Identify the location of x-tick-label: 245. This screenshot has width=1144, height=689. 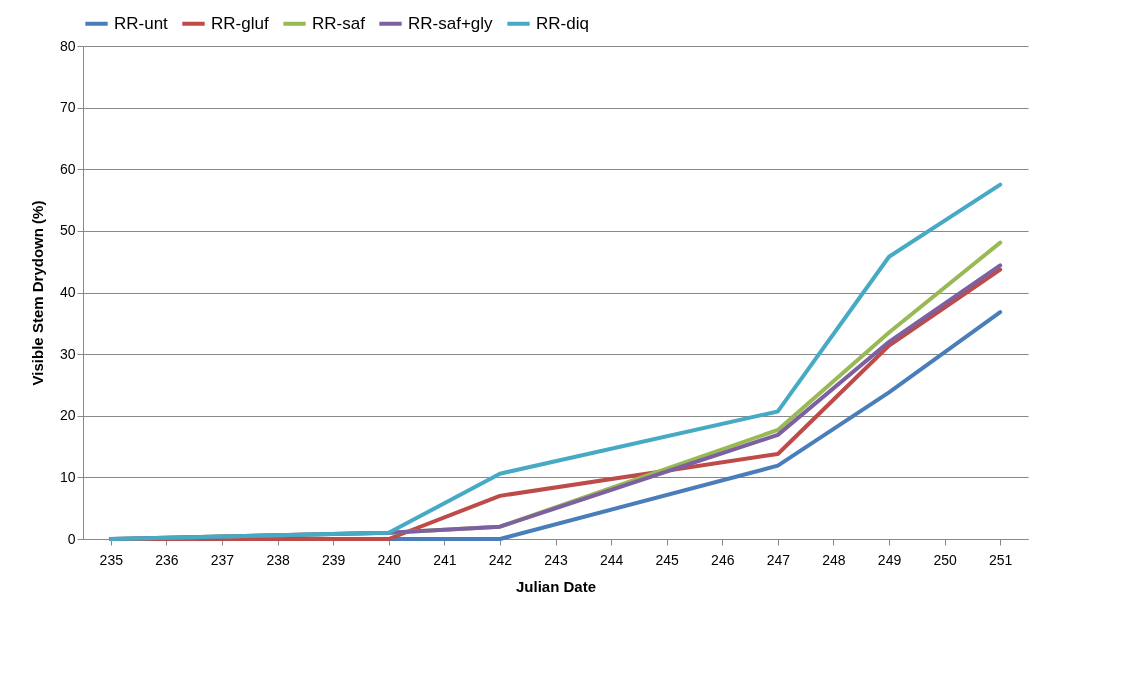
(667, 559).